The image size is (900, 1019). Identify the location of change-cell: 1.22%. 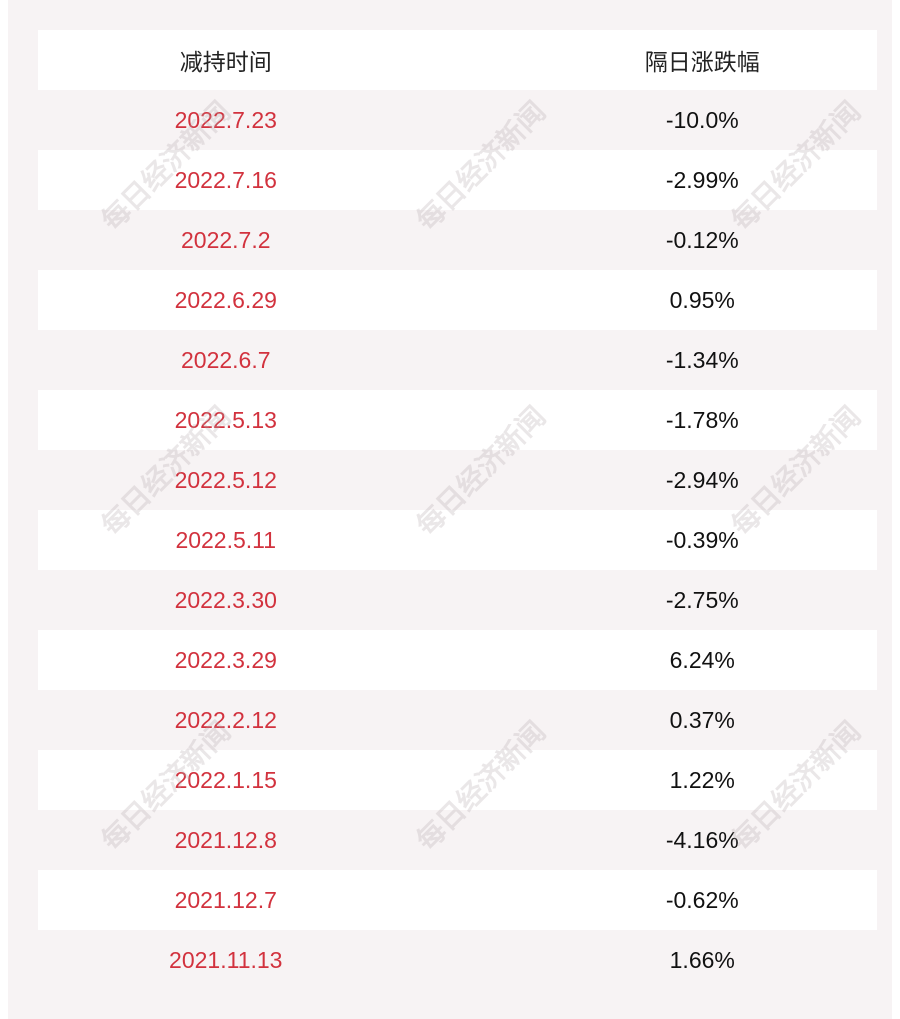
(702, 779).